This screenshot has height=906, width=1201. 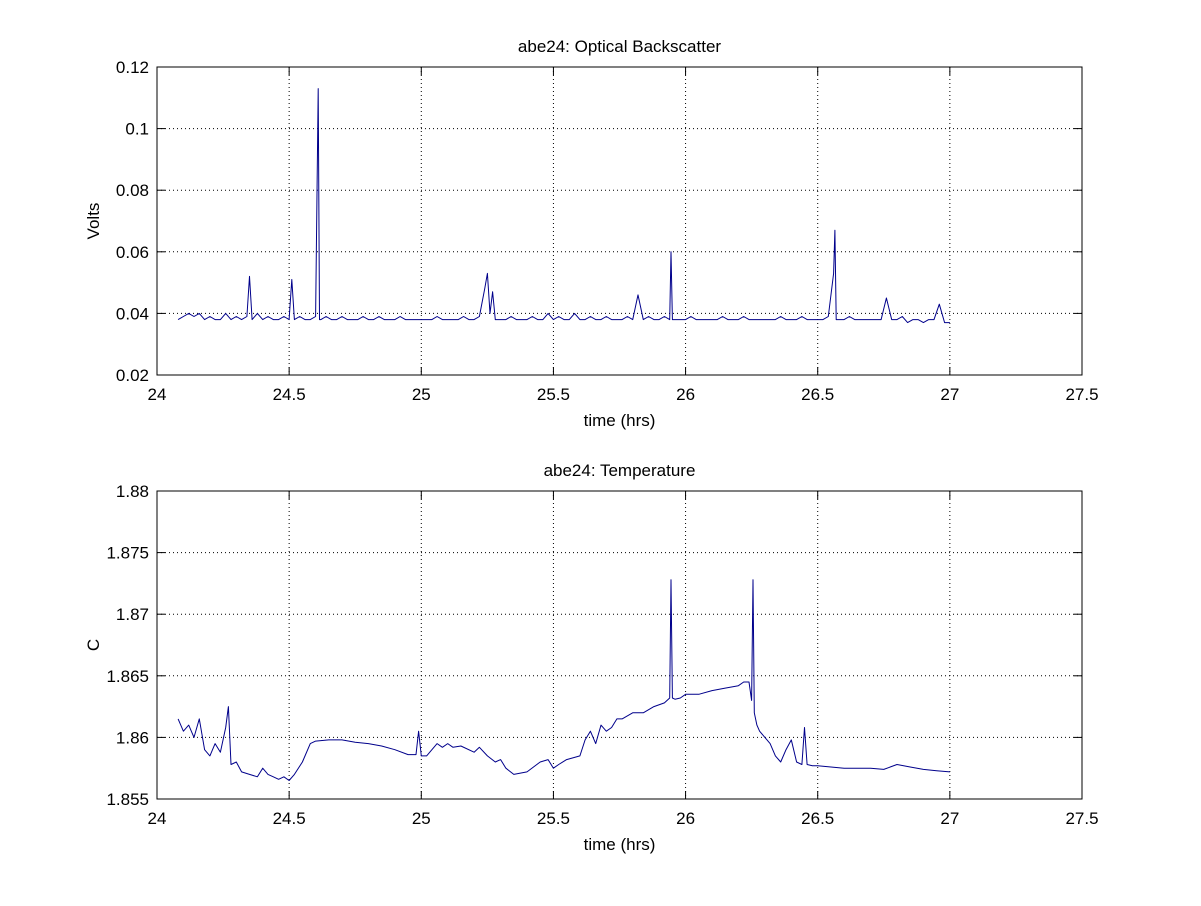 I want to click on y-tick-label: 0.06, so click(x=132, y=252).